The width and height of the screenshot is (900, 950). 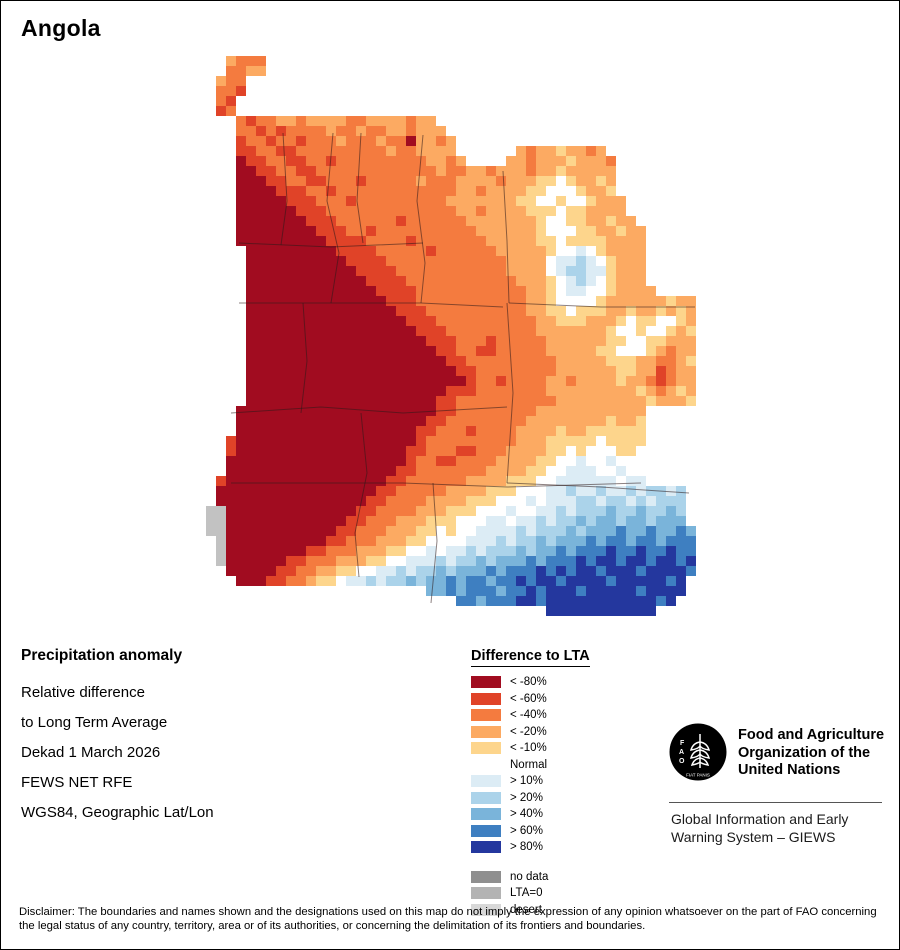 What do you see at coordinates (529, 876) in the screenshot?
I see `legend-label: no data` at bounding box center [529, 876].